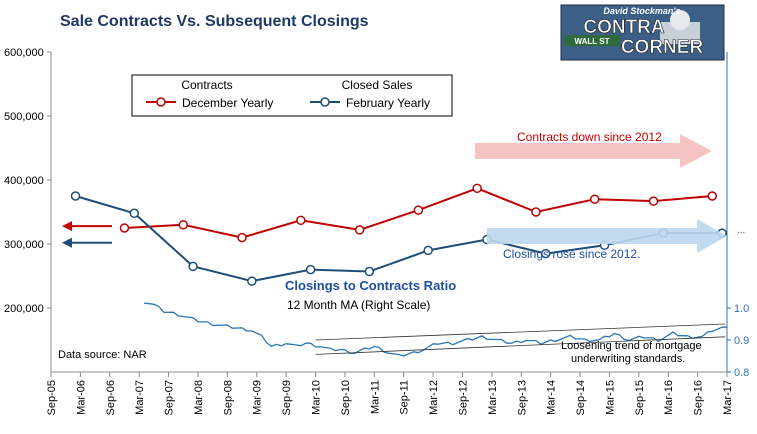 The height and width of the screenshot is (434, 757). I want to click on left-tick-label: 200,000, so click(24, 309).